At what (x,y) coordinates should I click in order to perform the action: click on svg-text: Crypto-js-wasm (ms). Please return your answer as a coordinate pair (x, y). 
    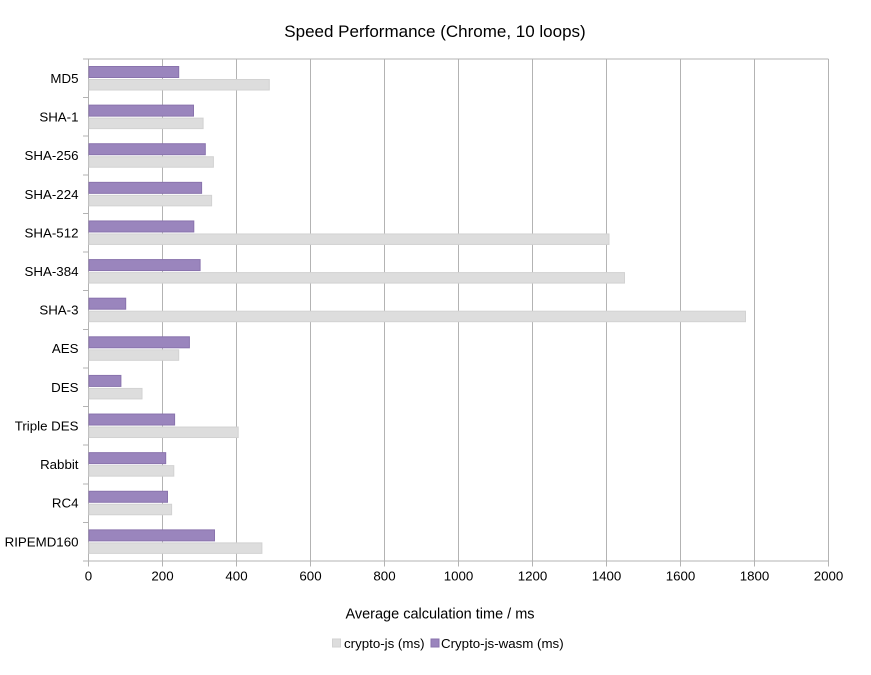
    Looking at the image, I should click on (502, 643).